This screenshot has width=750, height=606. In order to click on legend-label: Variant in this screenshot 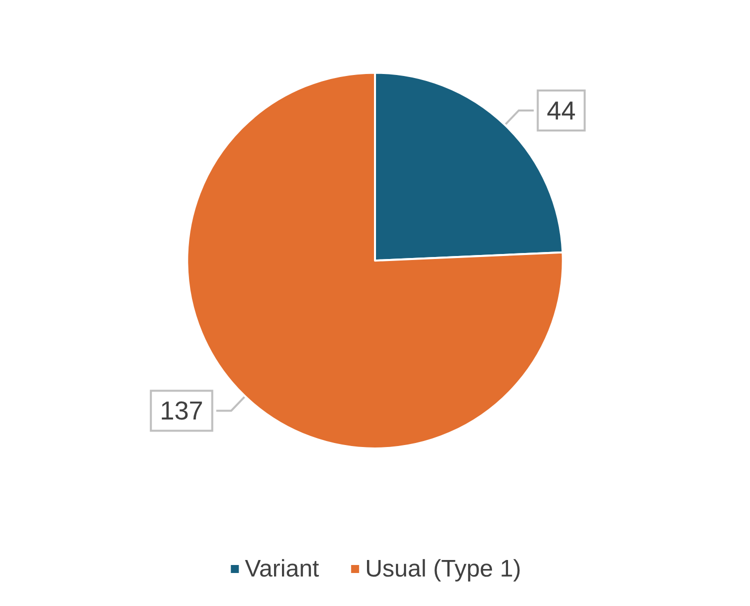, I will do `click(282, 569)`.